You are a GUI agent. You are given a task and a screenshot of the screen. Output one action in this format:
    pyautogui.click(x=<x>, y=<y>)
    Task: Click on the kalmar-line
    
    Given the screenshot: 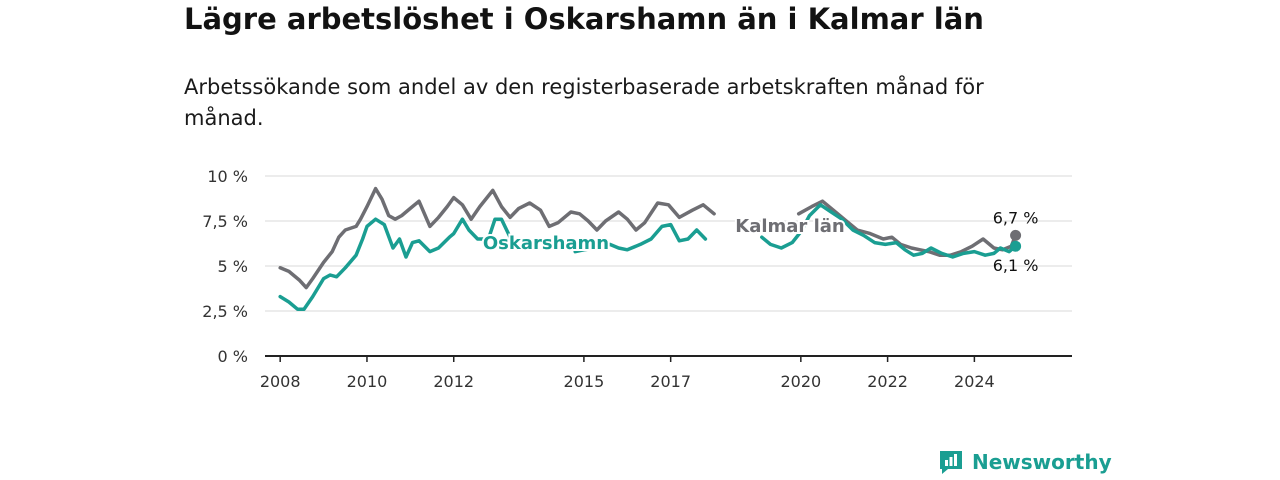 What is the action you would take?
    pyautogui.click(x=648, y=238)
    